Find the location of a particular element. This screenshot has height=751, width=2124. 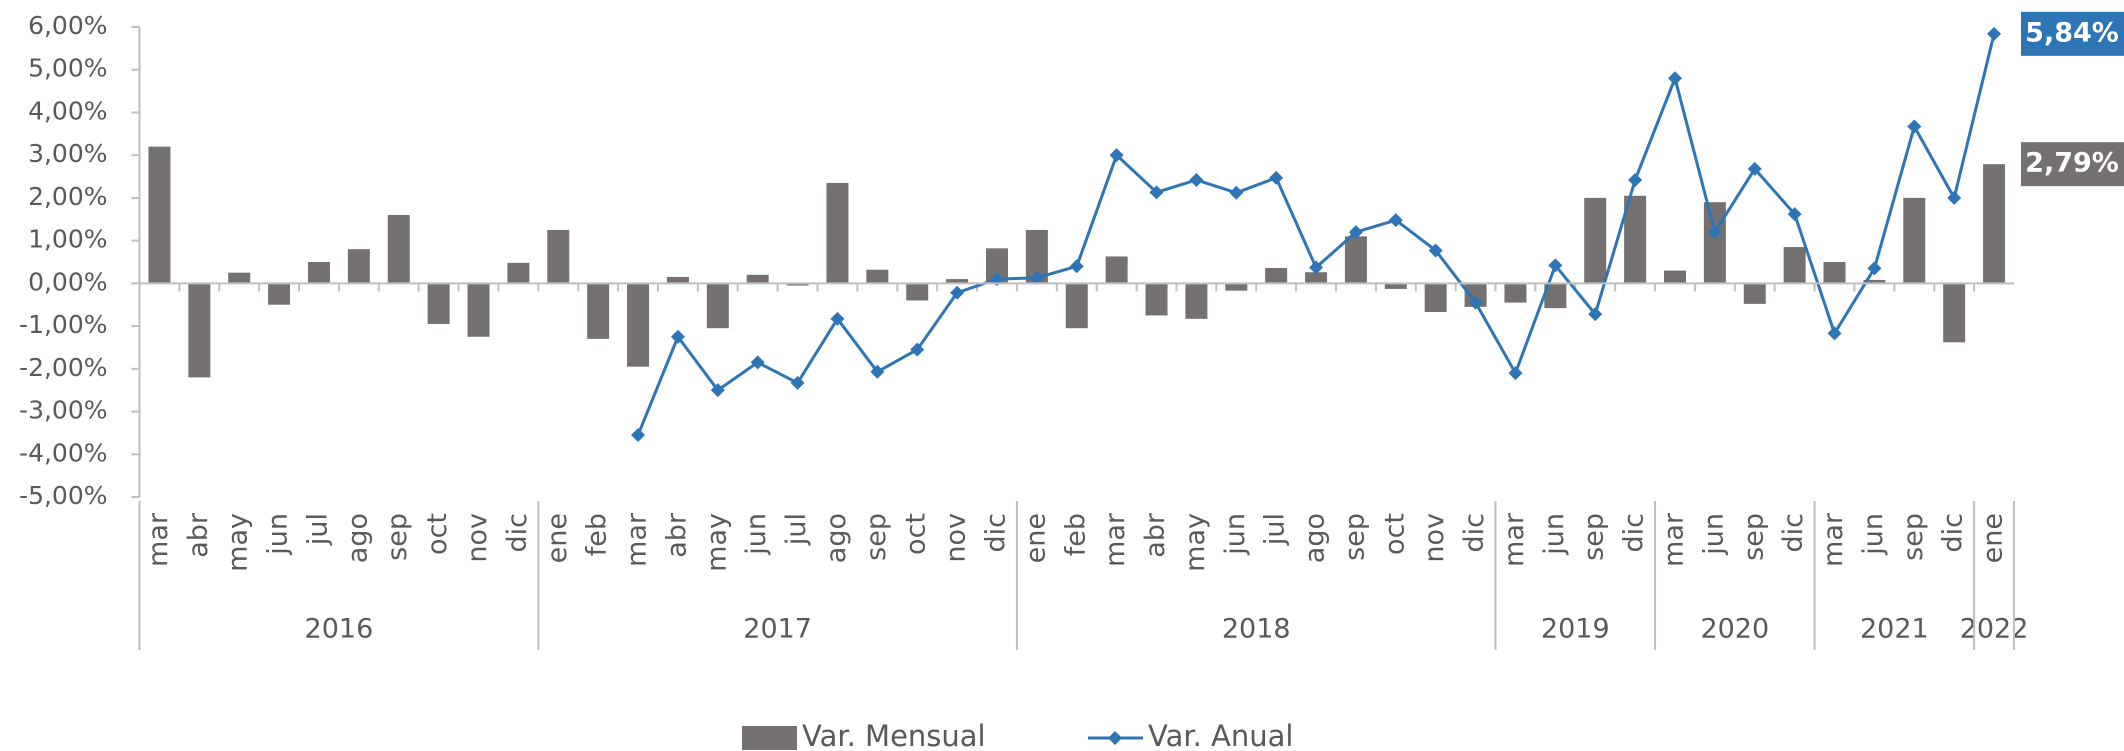

y-tick-label: 1,00% is located at coordinates (67, 239).